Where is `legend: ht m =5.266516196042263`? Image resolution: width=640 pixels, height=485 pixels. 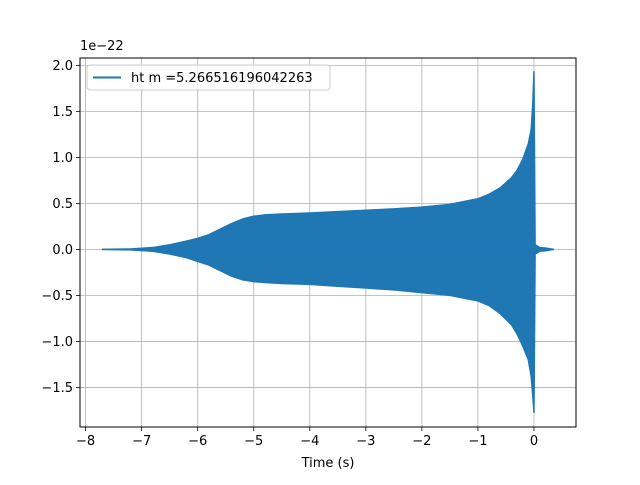
legend: ht m =5.266516196042263 is located at coordinates (208, 77).